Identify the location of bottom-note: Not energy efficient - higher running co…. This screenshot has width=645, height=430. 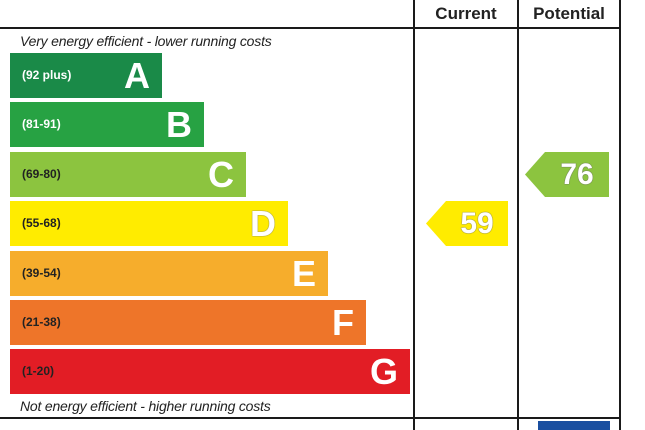
(145, 406).